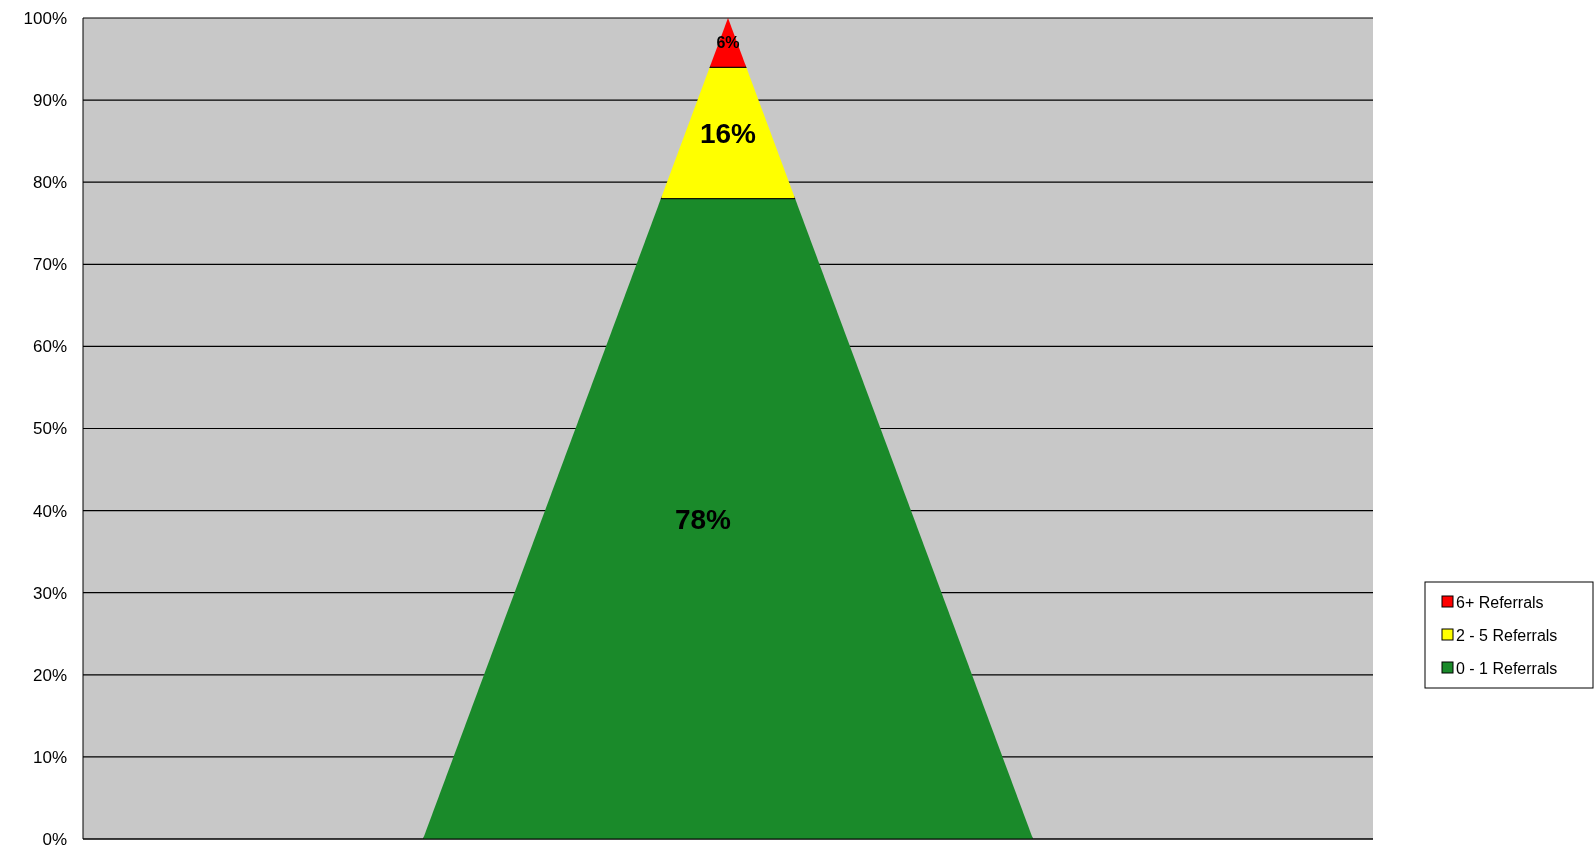 The width and height of the screenshot is (1595, 848). Describe the element at coordinates (703, 519) in the screenshot. I see `data-label: 78%` at that location.